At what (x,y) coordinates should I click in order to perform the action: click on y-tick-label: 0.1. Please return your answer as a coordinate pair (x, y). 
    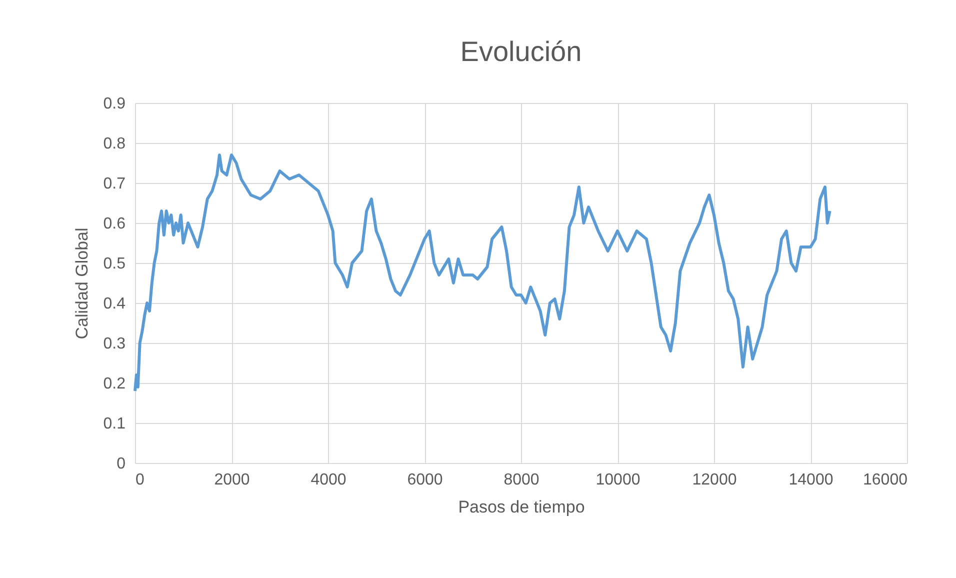
    Looking at the image, I should click on (114, 424).